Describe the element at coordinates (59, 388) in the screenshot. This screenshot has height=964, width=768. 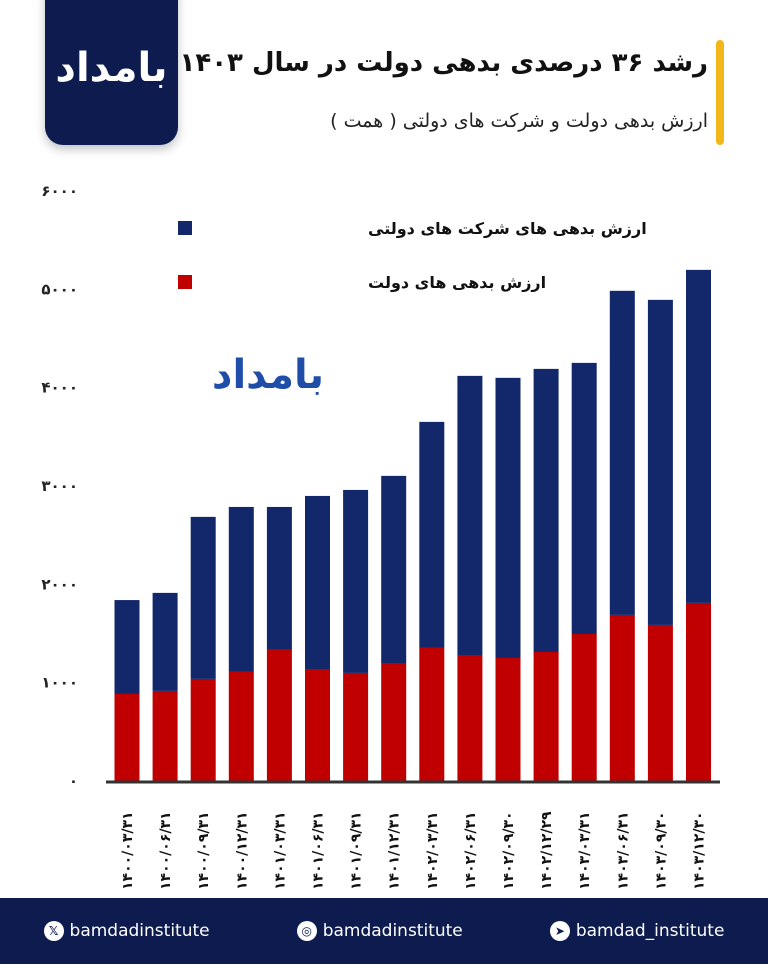
I see `y-tick-label: ۴۰۰۰` at that location.